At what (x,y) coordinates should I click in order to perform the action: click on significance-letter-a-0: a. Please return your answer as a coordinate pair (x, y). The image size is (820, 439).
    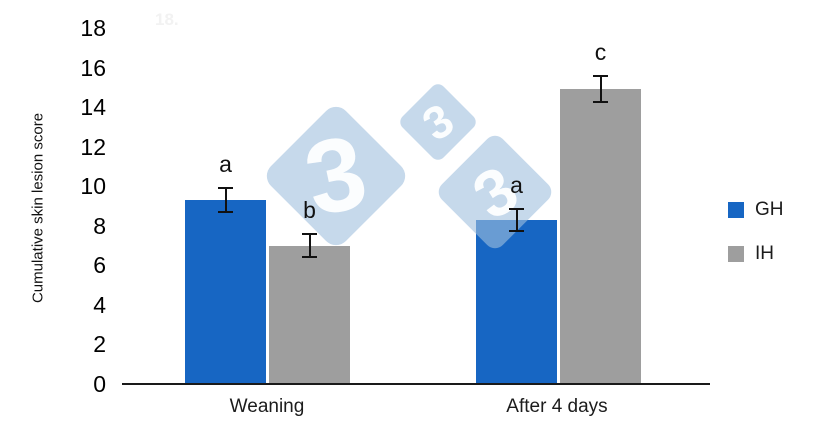
    Looking at the image, I should click on (225, 164).